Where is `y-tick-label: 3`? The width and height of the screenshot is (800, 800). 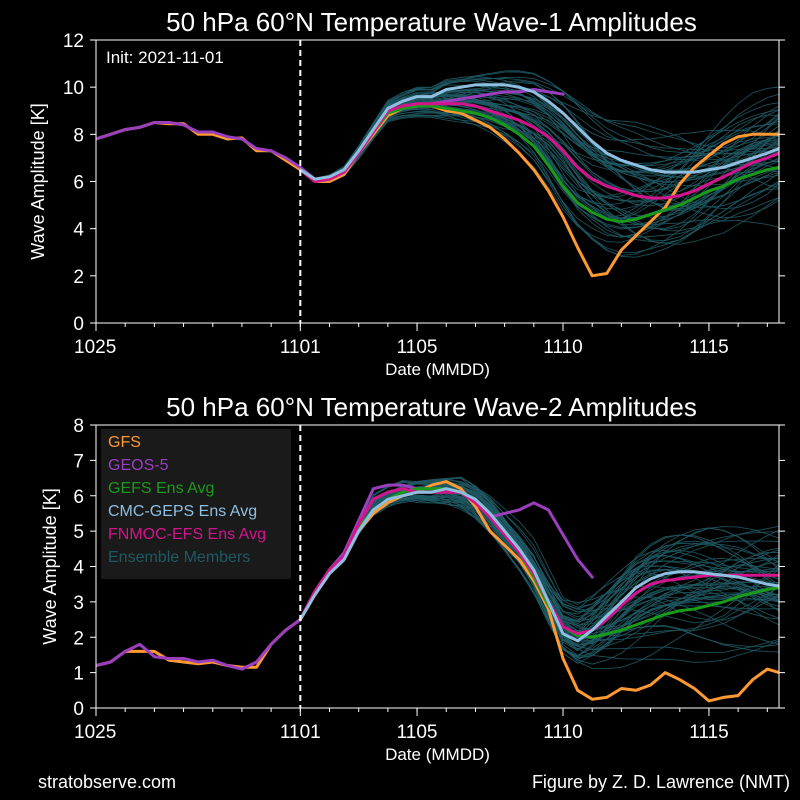 y-tick-label: 3 is located at coordinates (78, 603).